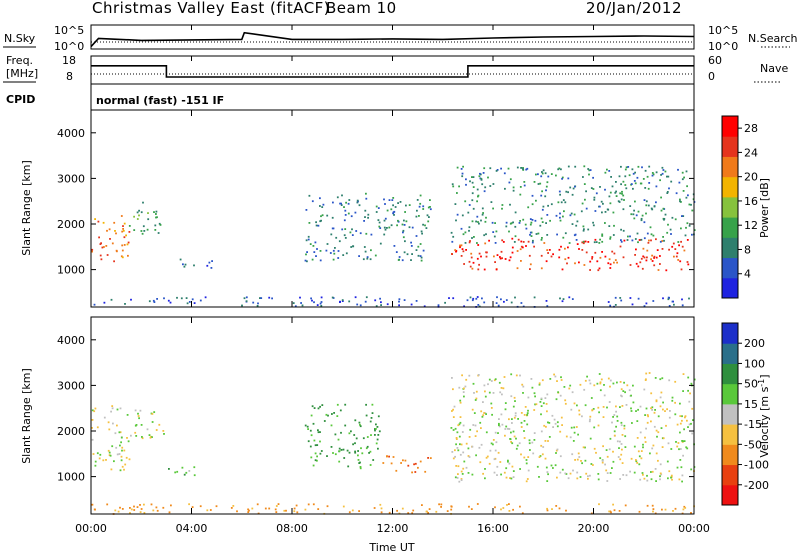 This screenshot has width=800, height=554. I want to click on colorbar-tick-label: -15, so click(753, 424).